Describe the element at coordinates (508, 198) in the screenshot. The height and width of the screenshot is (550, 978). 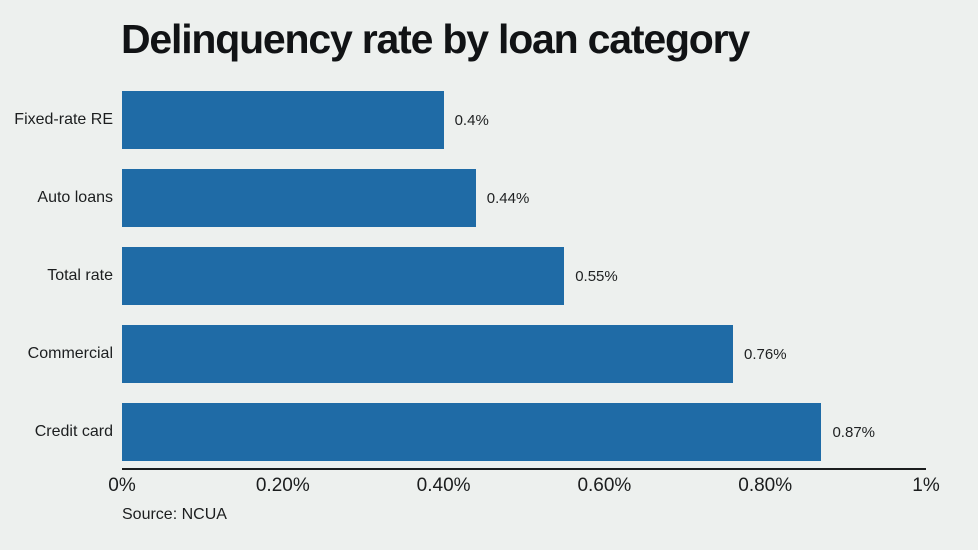
I see `value-label: 0.44%` at that location.